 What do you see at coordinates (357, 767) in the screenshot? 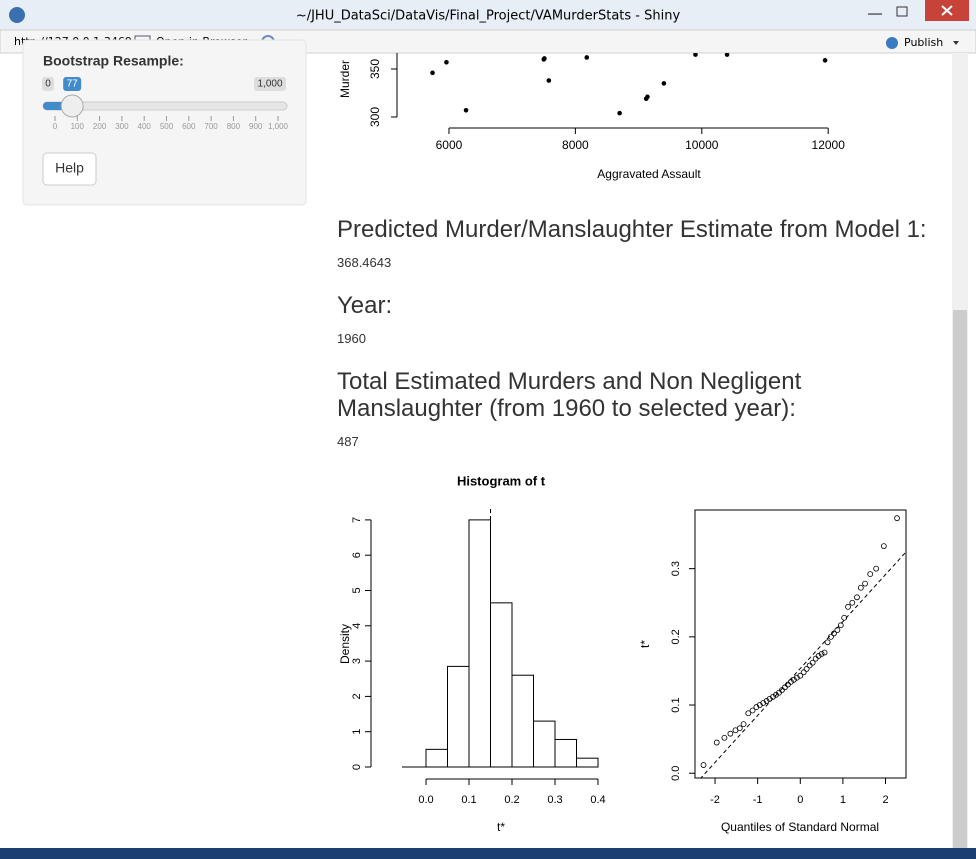
I see `y-tick-label: 0` at bounding box center [357, 767].